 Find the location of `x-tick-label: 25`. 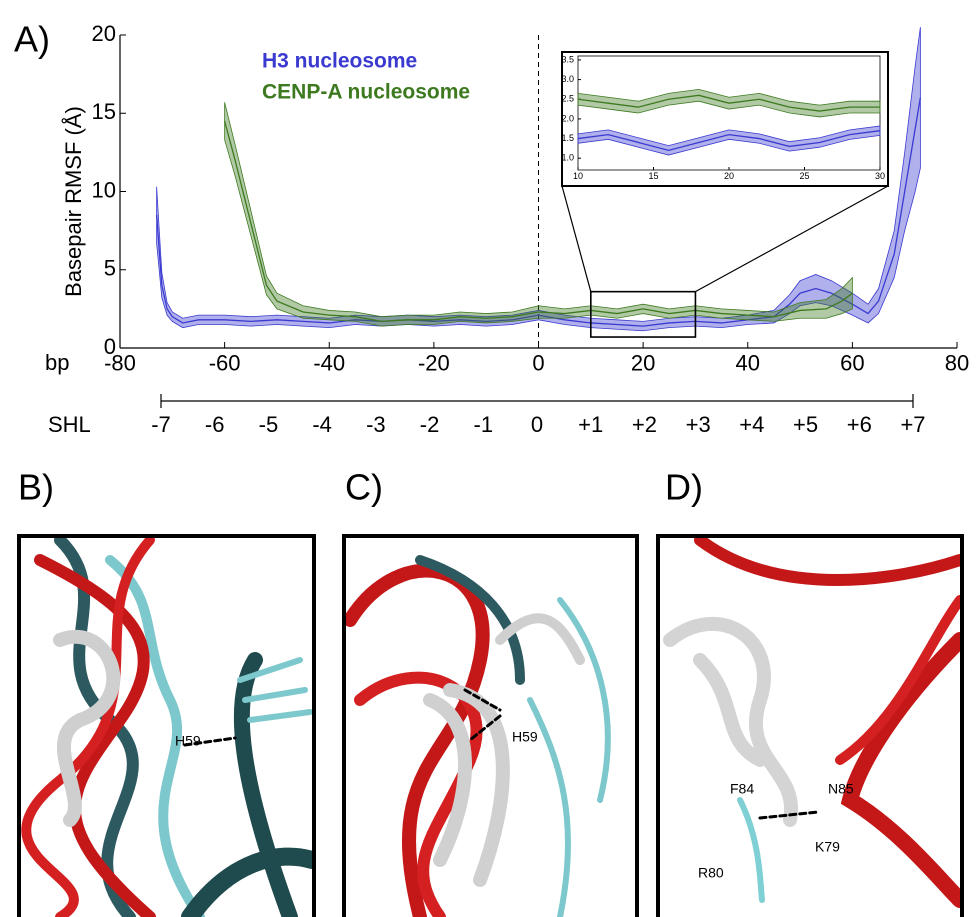

x-tick-label: 25 is located at coordinates (804, 176).